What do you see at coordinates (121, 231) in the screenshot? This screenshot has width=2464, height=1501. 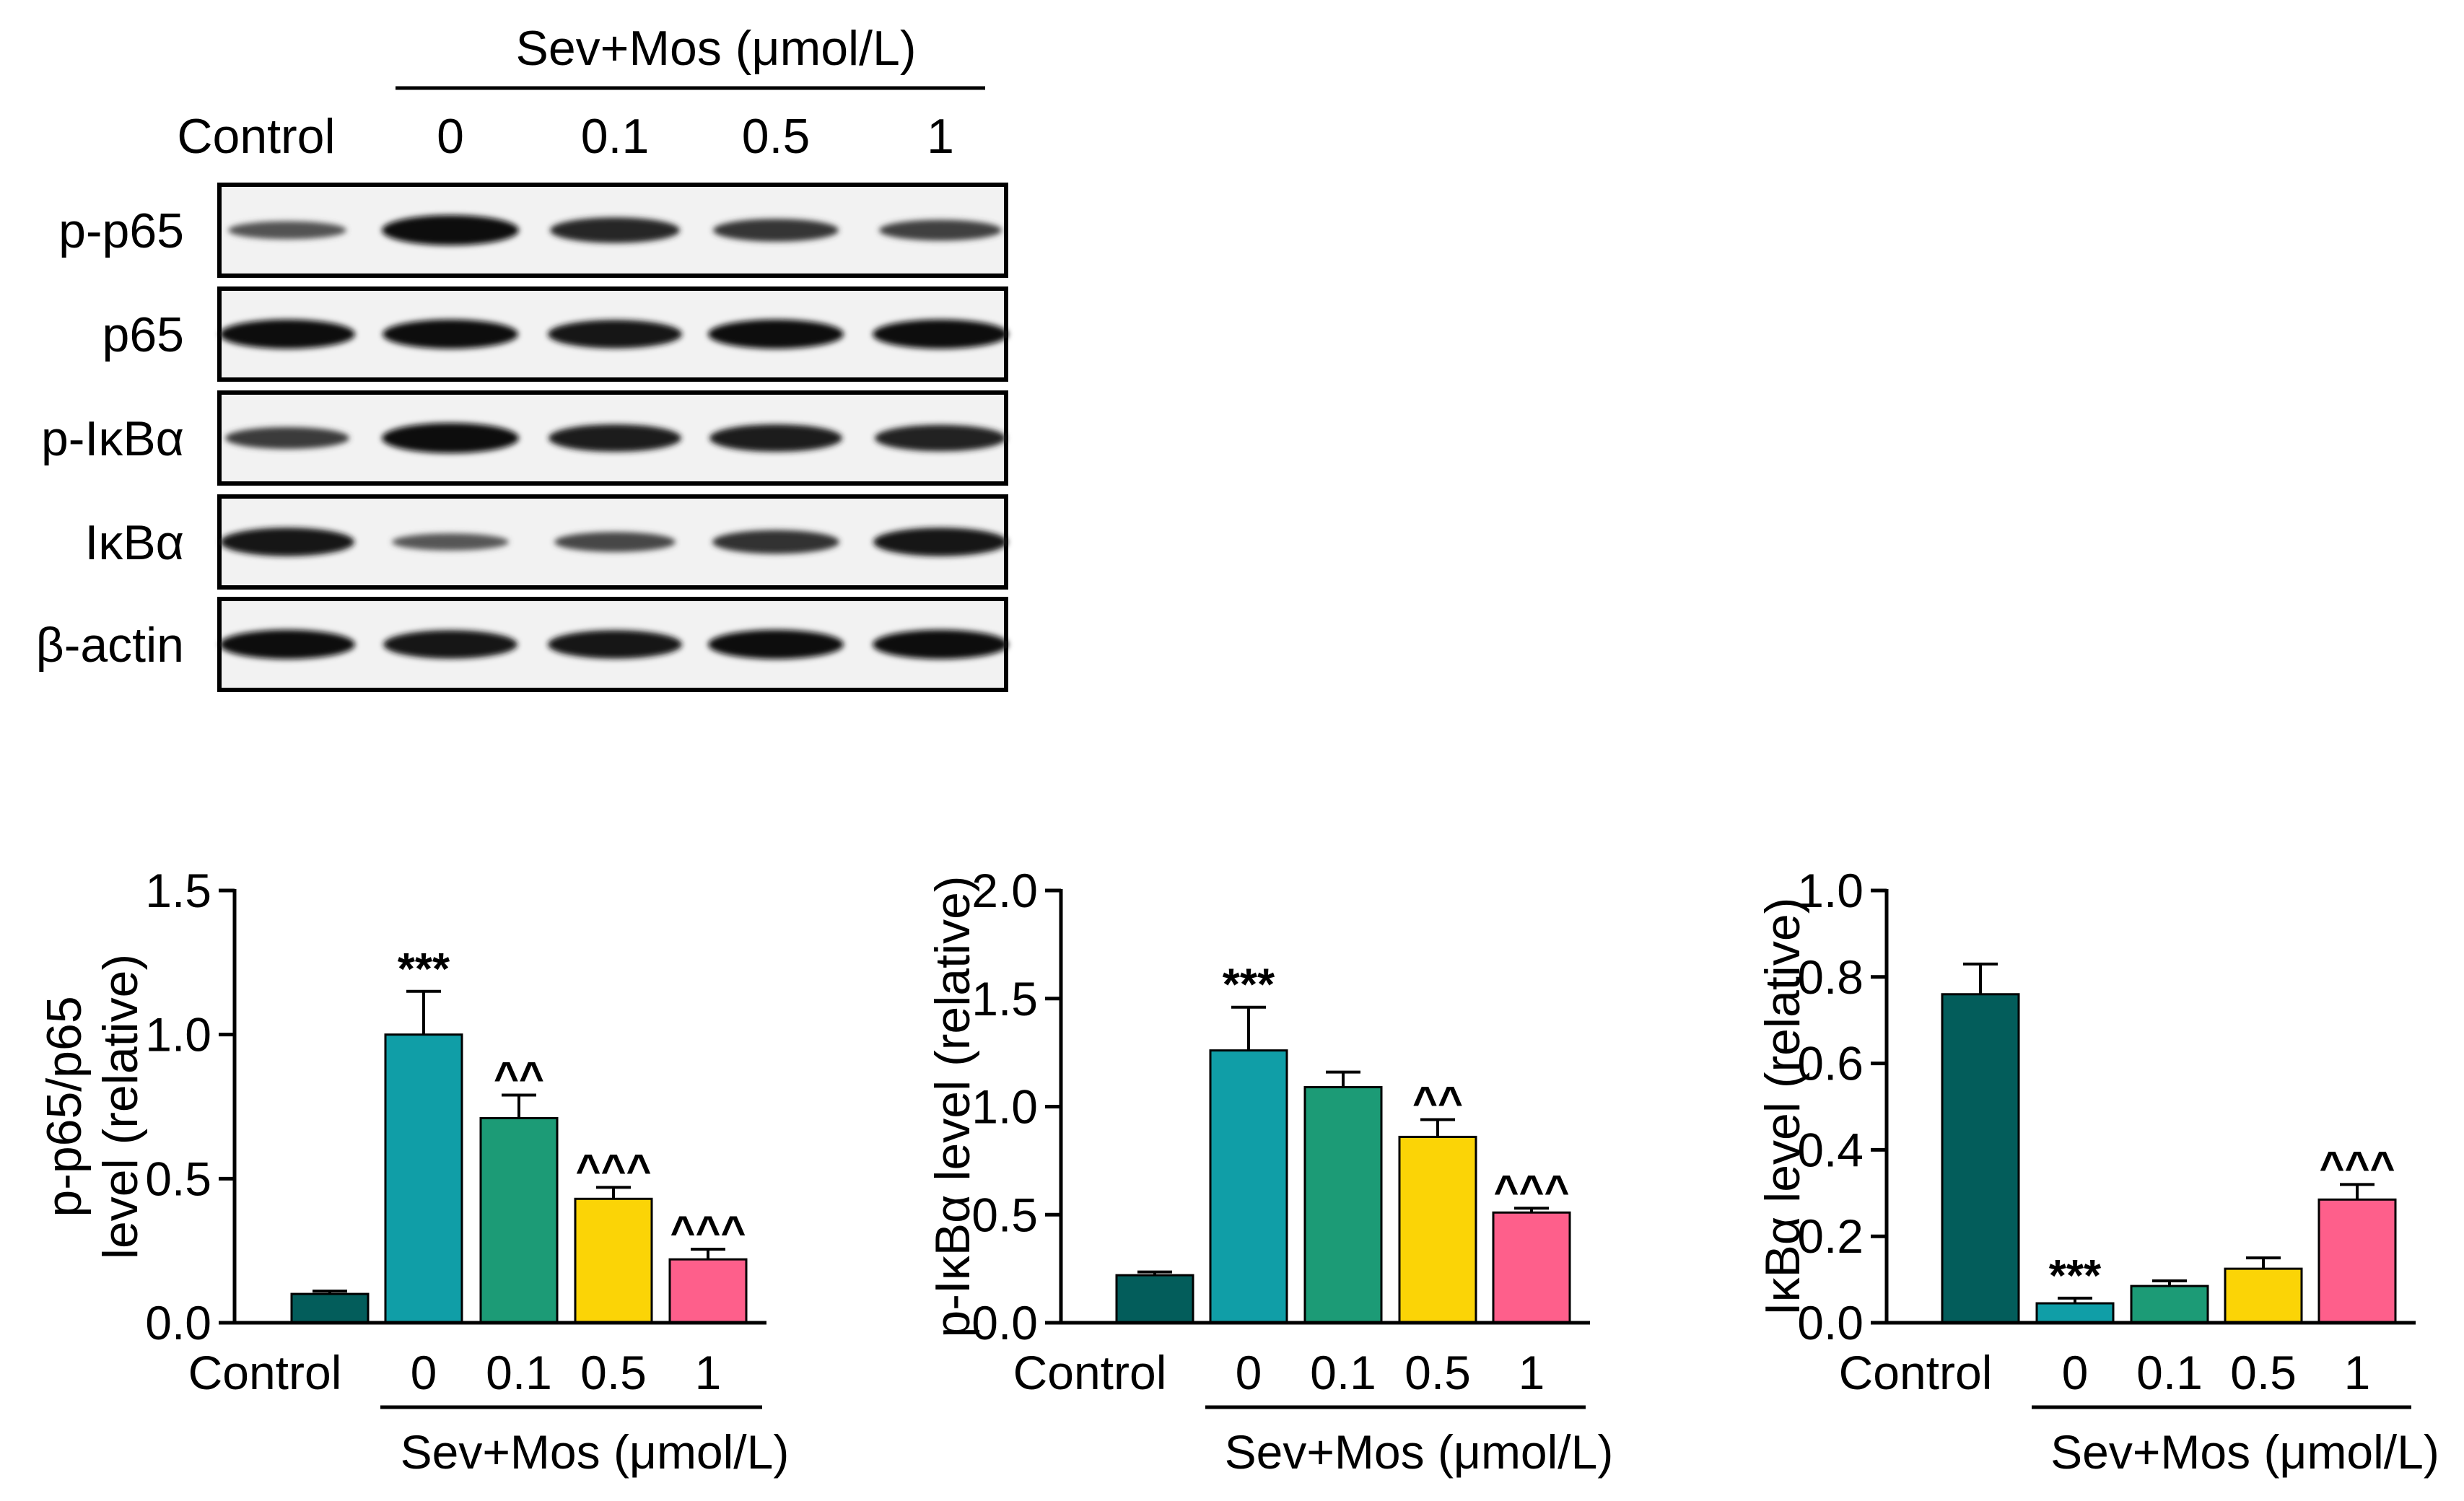 I see `blot-row-label: p-p65` at bounding box center [121, 231].